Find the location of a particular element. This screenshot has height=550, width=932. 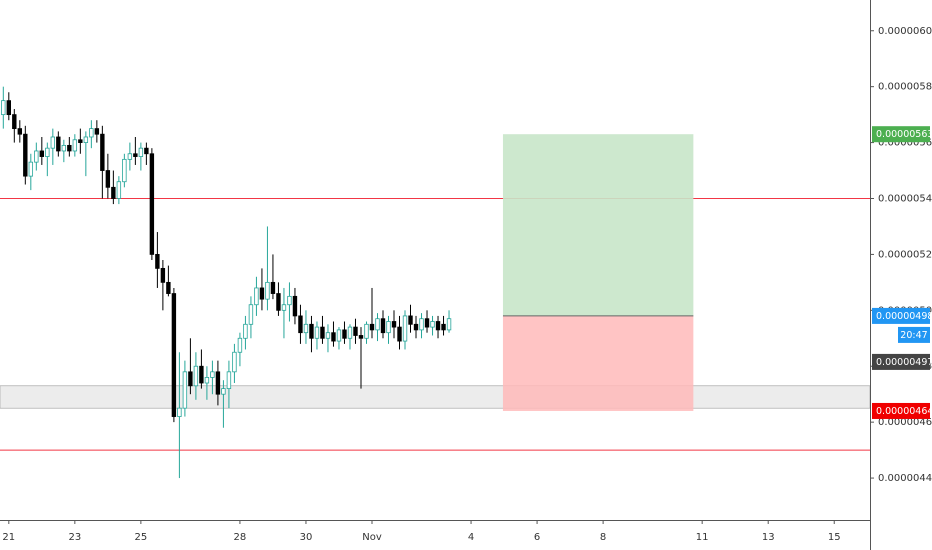

x-tick-label: Nov is located at coordinates (372, 537).